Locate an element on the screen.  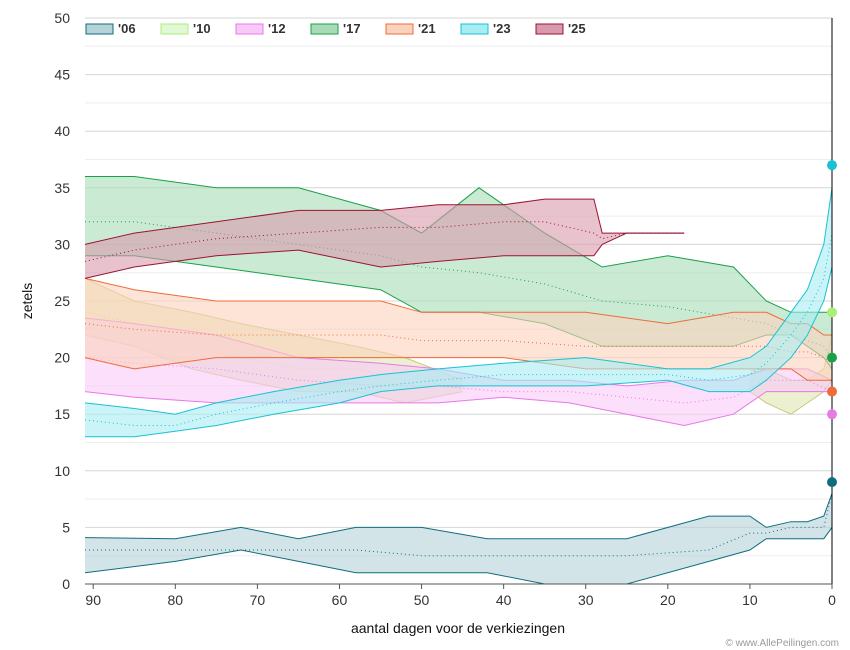
y-tick-label: 0 is located at coordinates (66, 584).